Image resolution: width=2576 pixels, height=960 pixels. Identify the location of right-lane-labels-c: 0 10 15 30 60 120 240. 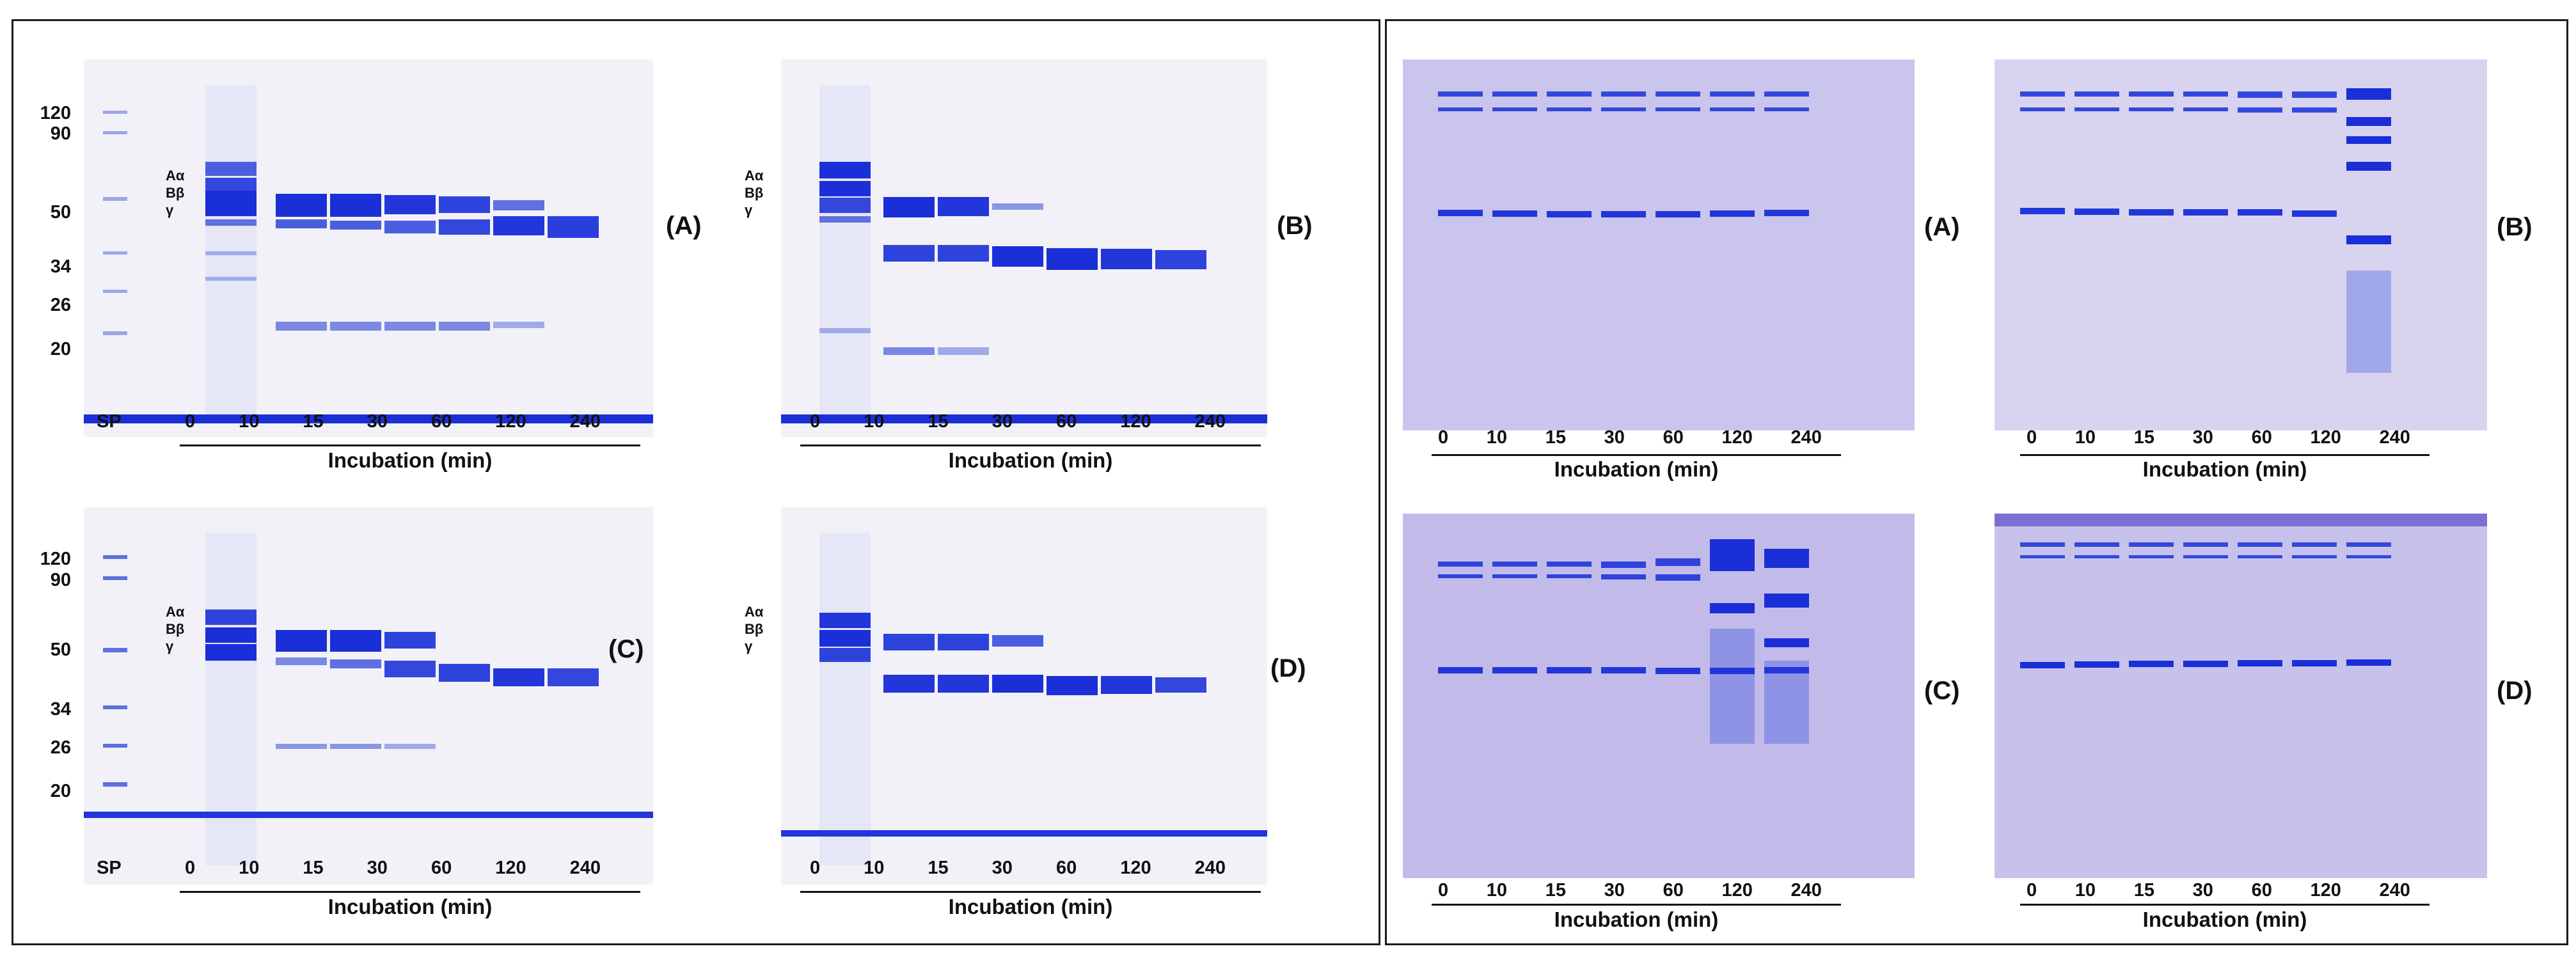
(1630, 890).